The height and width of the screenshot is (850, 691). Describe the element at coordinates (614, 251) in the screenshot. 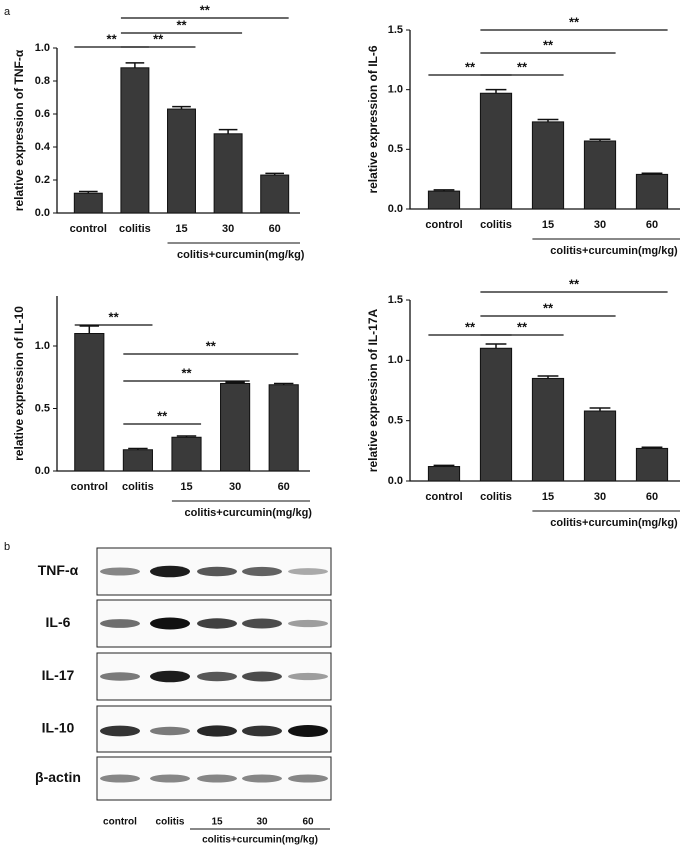

I see `group-label: colitis+curcumin(mg/kg)` at that location.